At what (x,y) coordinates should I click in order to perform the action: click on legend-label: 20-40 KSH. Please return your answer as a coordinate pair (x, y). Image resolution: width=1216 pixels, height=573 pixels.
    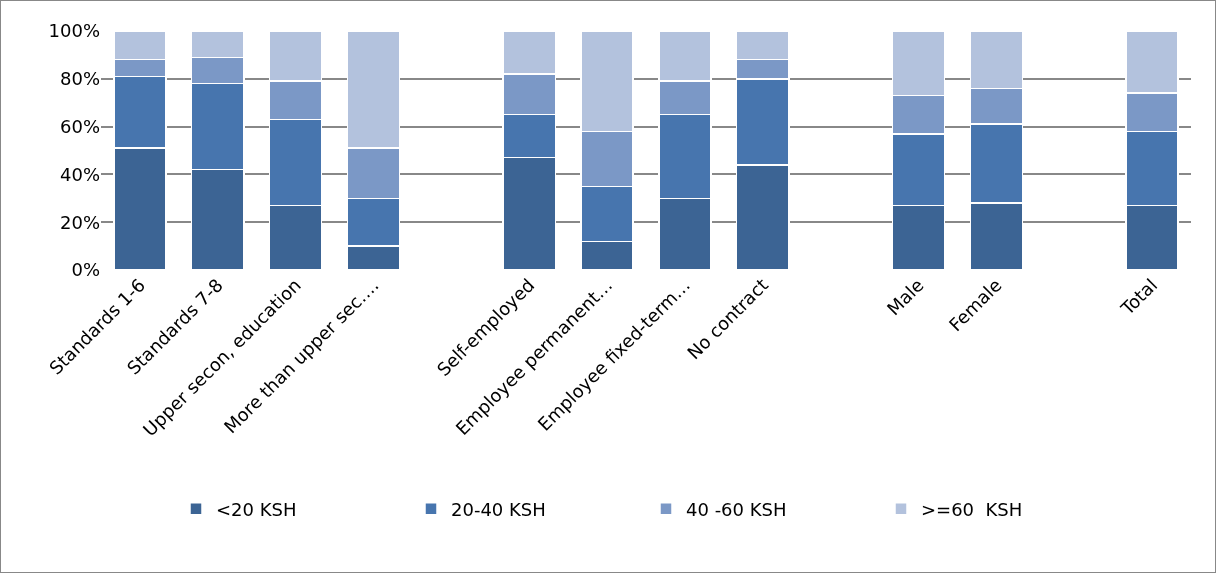
    Looking at the image, I should click on (498, 509).